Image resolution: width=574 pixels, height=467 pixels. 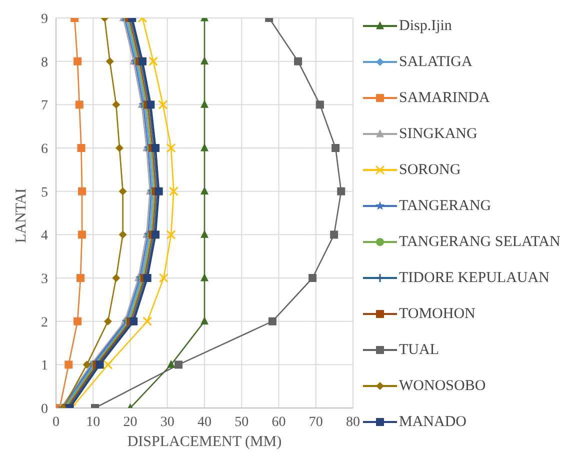 I want to click on x-tick-label: 50, so click(x=241, y=422).